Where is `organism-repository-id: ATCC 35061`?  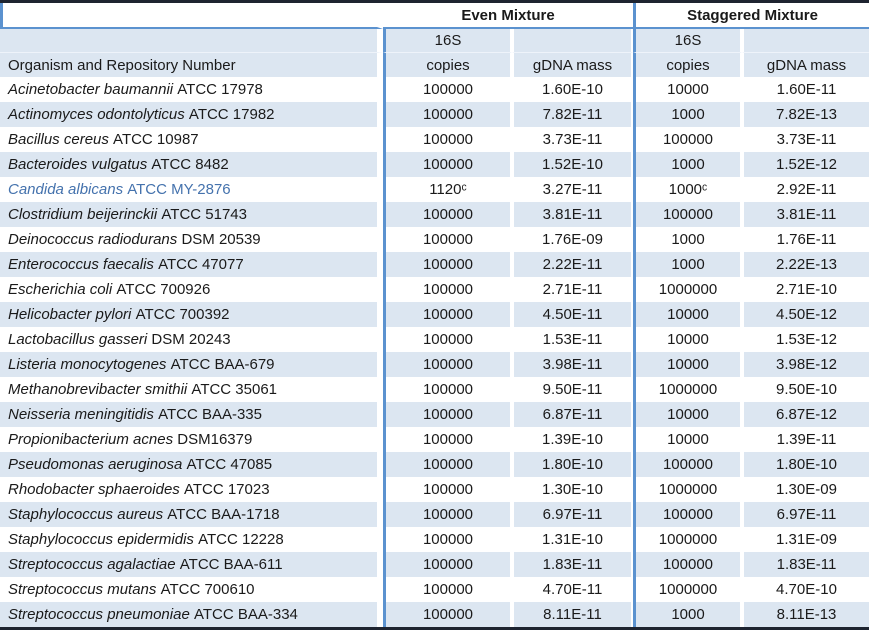
organism-repository-id: ATCC 35061 is located at coordinates (234, 389).